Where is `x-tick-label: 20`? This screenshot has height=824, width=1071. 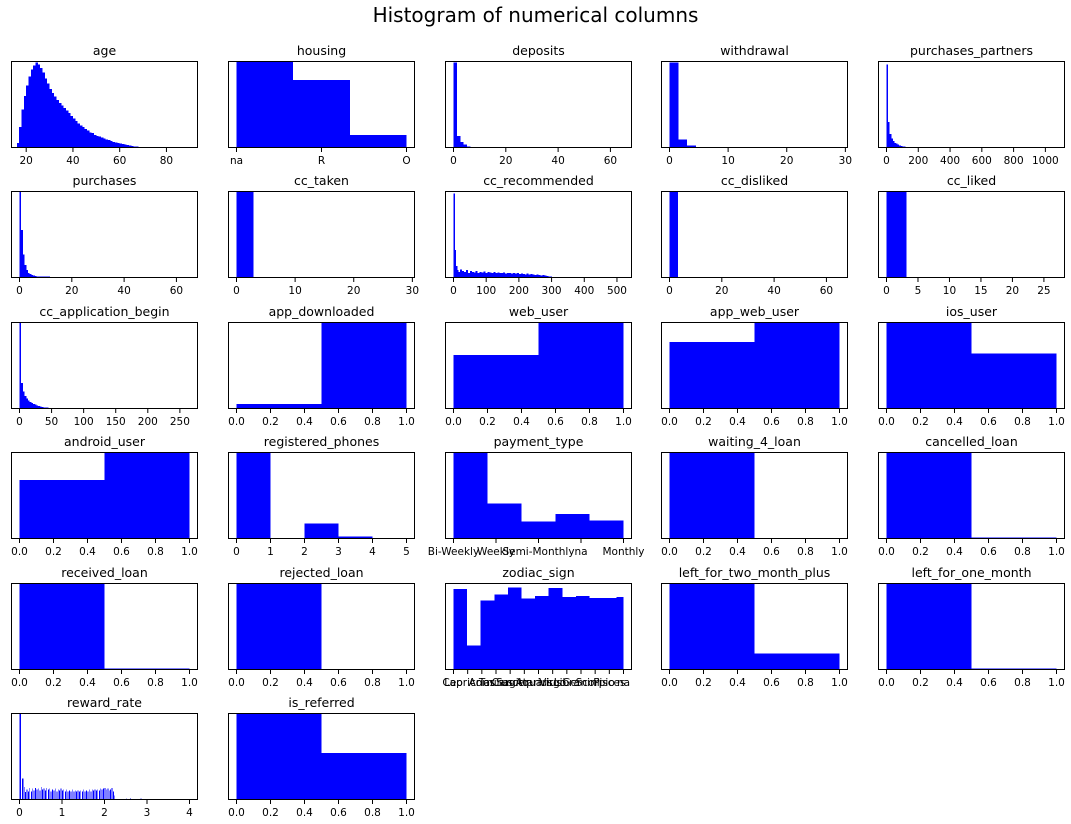
x-tick-label: 20 is located at coordinates (71, 291).